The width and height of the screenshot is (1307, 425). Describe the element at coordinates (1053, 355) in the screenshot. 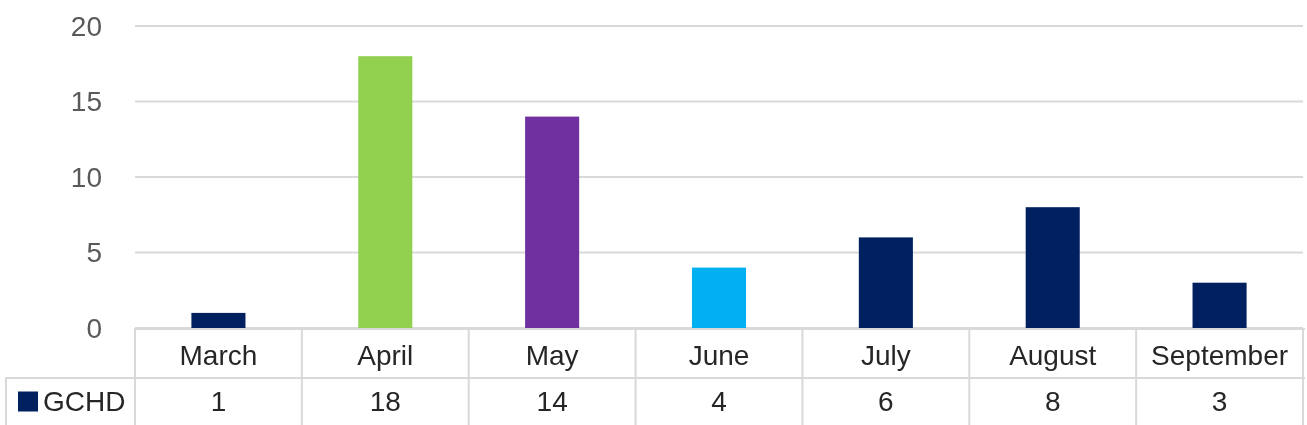

I see `x-tick-label: August` at that location.